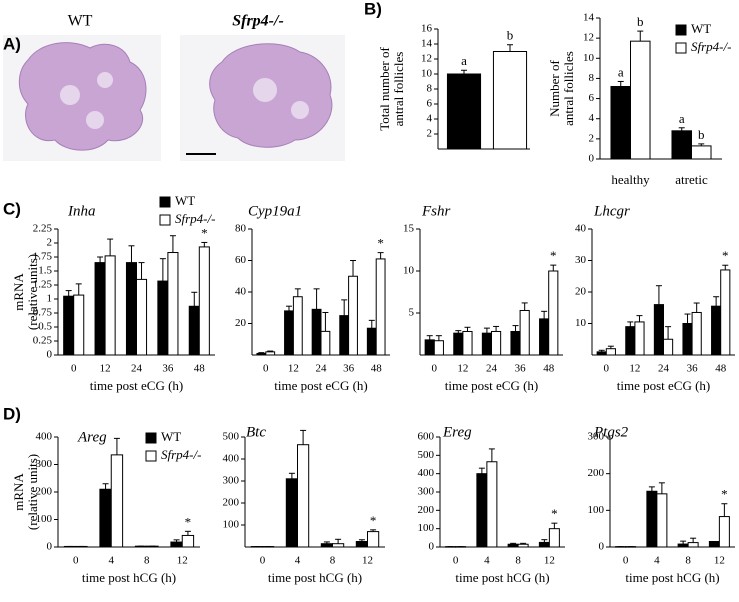 This screenshot has width=739, height=602. I want to click on legend-swatch, so click(151, 438).